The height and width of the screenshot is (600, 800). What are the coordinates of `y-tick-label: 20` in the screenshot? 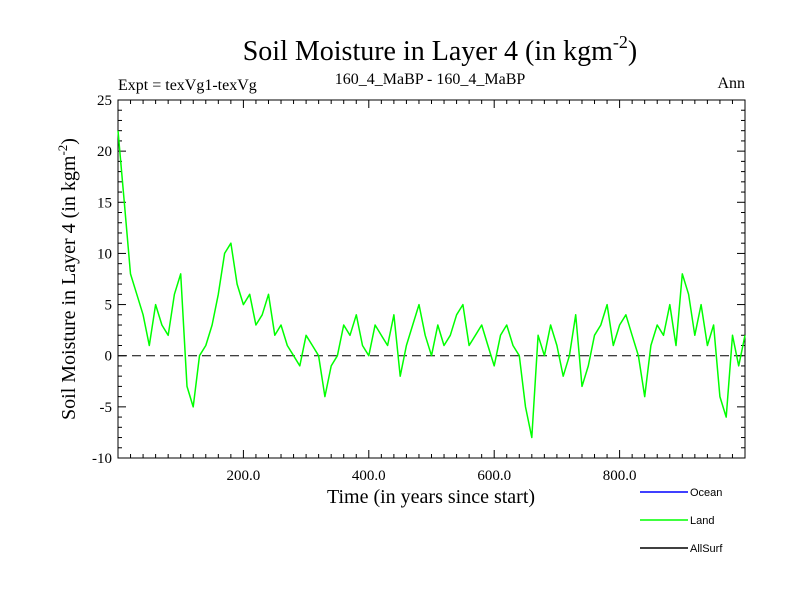 It's located at (104, 152).